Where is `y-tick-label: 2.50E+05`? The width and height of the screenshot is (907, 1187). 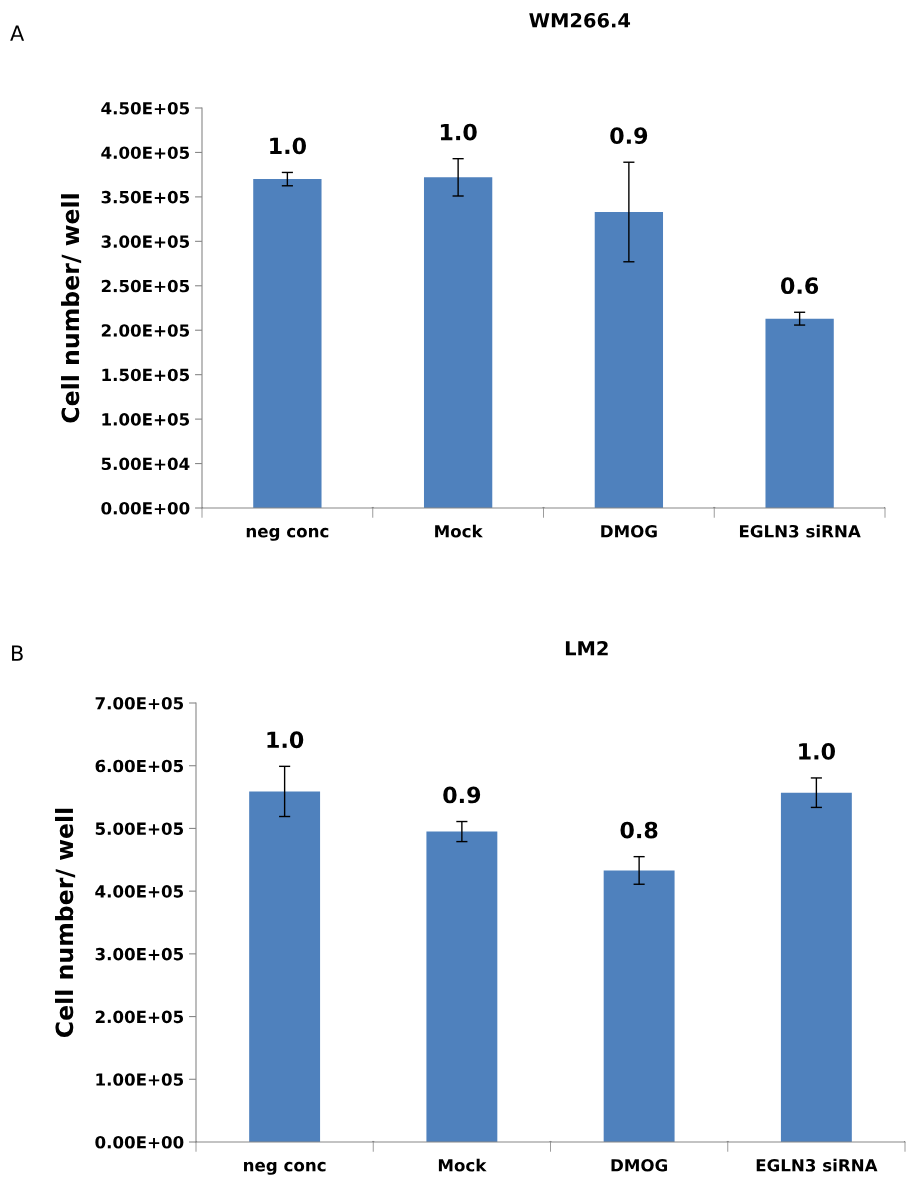 y-tick-label: 2.50E+05 is located at coordinates (145, 286).